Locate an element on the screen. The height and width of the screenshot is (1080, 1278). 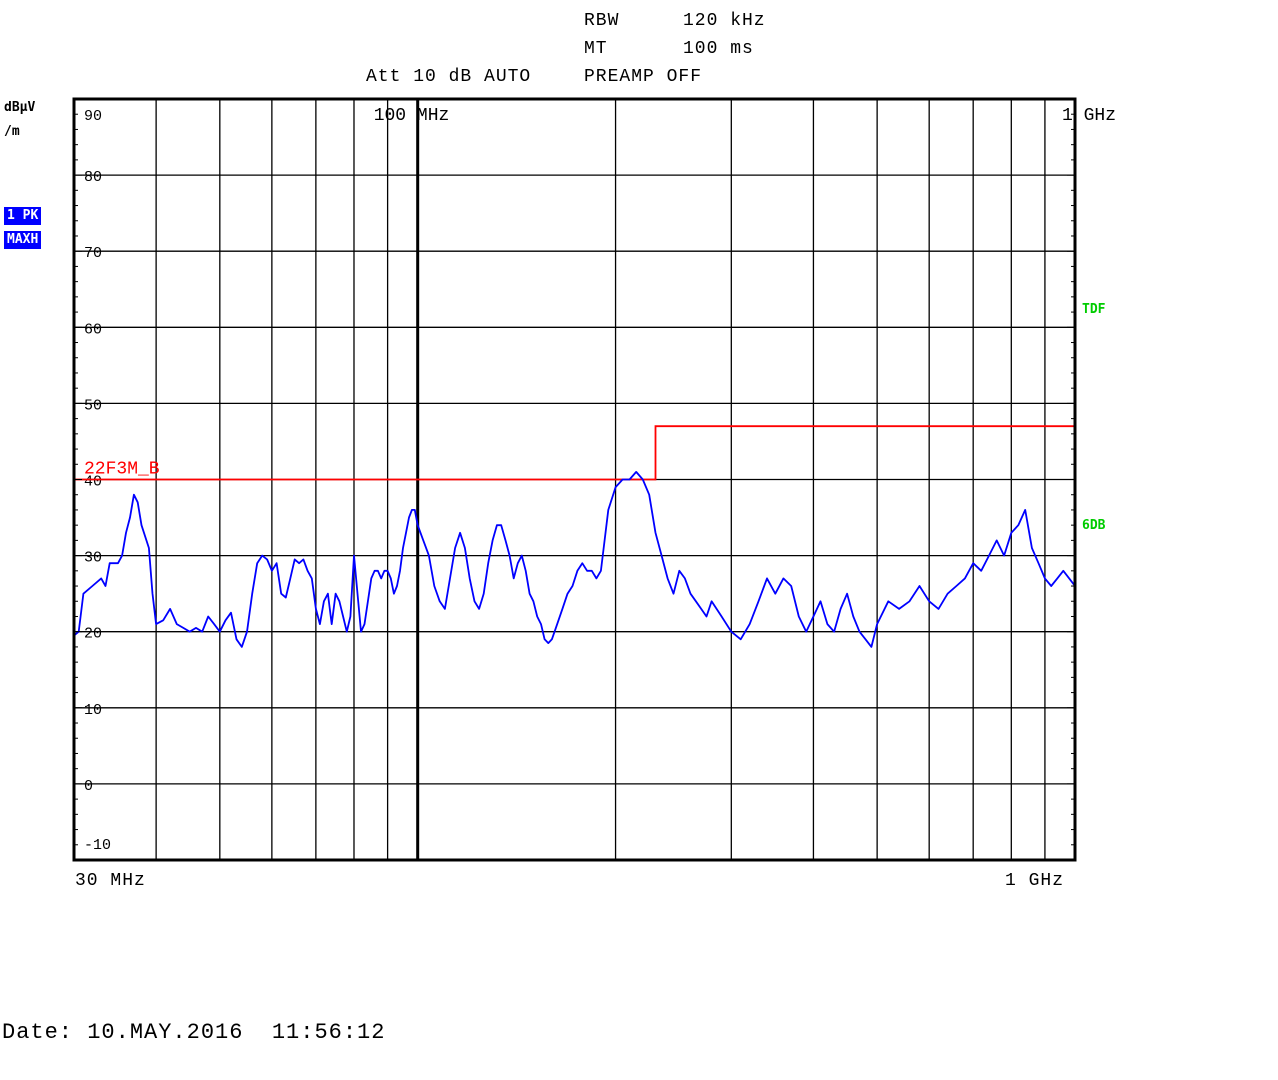
trace-group is located at coordinates (574, 559).